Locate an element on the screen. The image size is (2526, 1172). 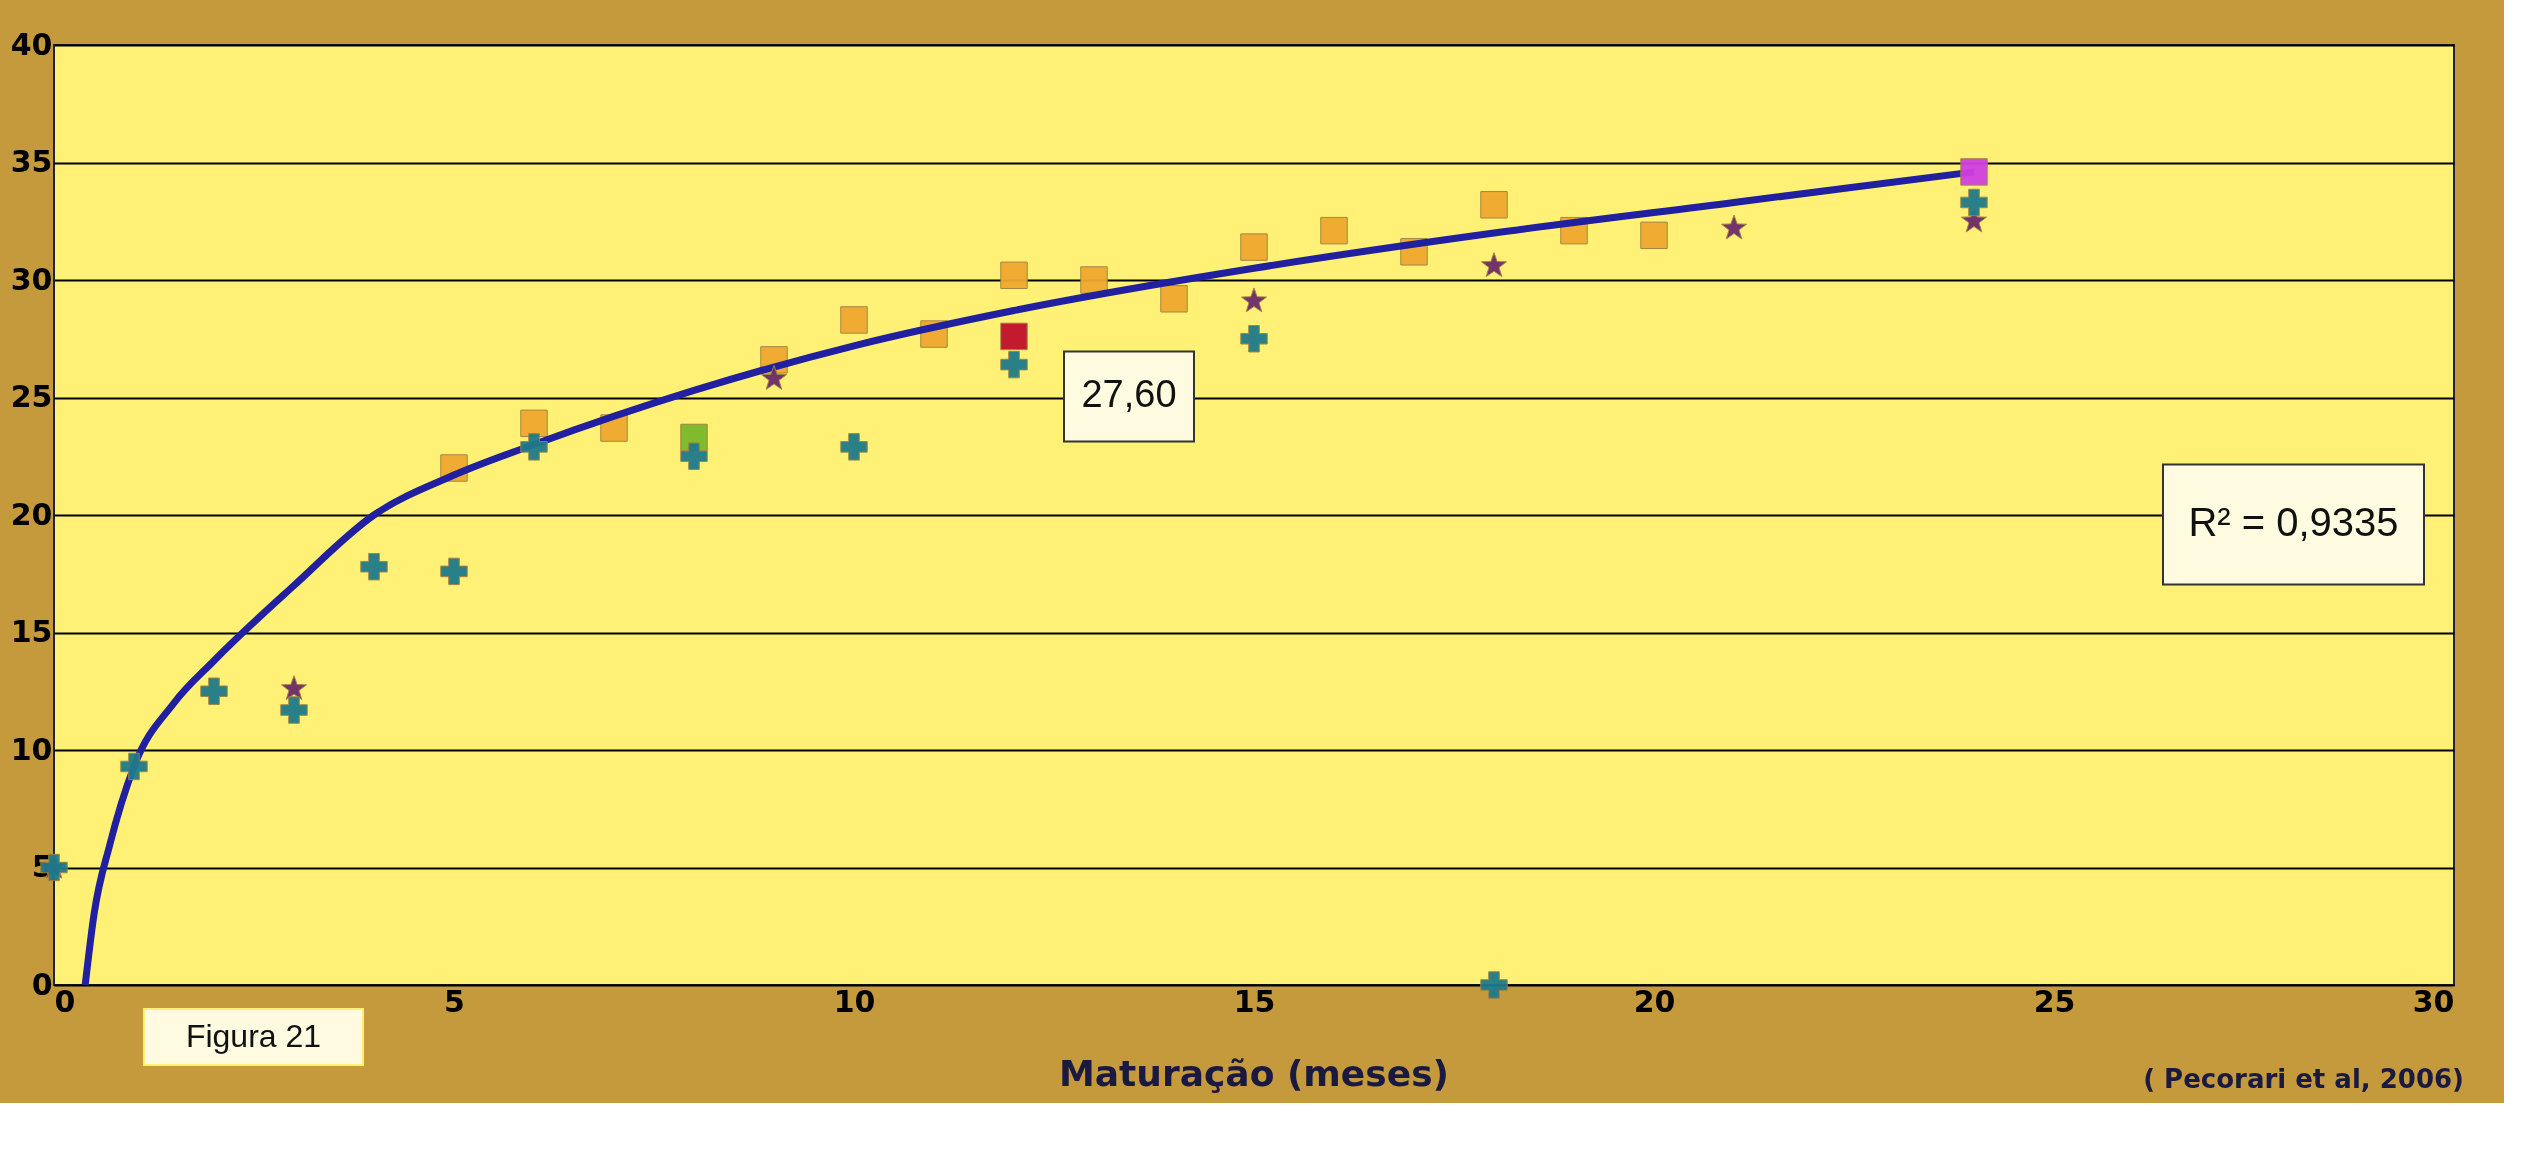
y-tick-label: 25 is located at coordinates (31, 396).